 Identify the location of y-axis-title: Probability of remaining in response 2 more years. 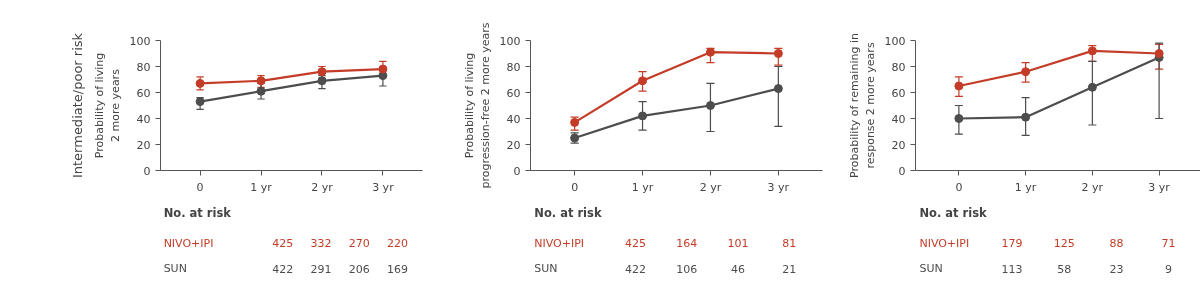
(862, 105).